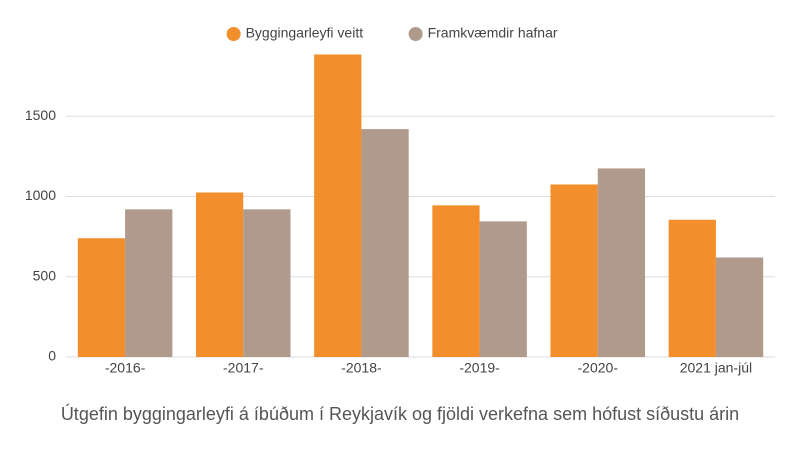 The image size is (800, 455). What do you see at coordinates (305, 33) in the screenshot?
I see `legend-label: Byggingarleyfi veitt` at bounding box center [305, 33].